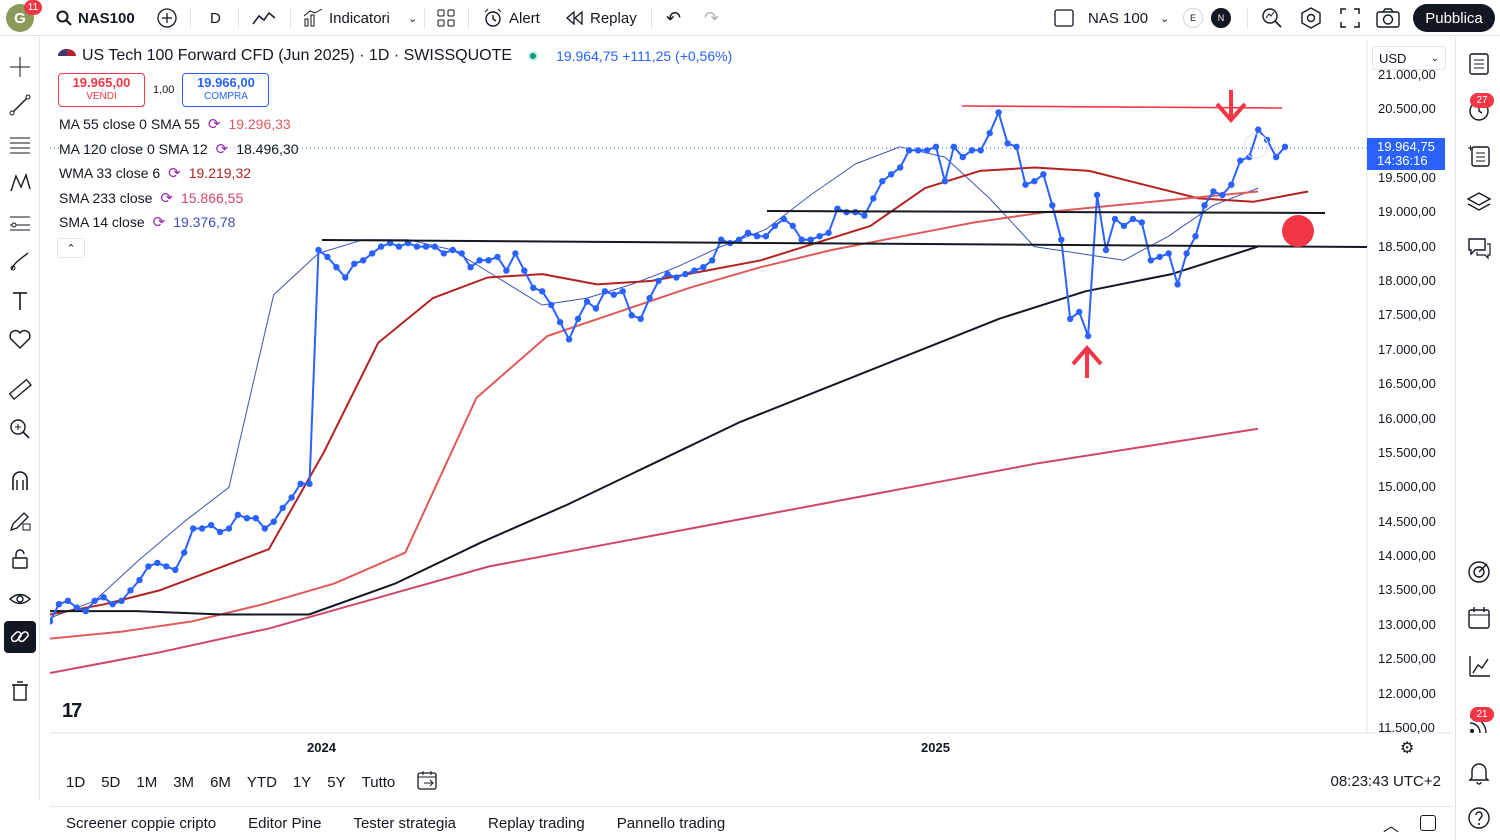 The image size is (1500, 840). What do you see at coordinates (111, 782) in the screenshot?
I see `range-5d: 5D` at bounding box center [111, 782].